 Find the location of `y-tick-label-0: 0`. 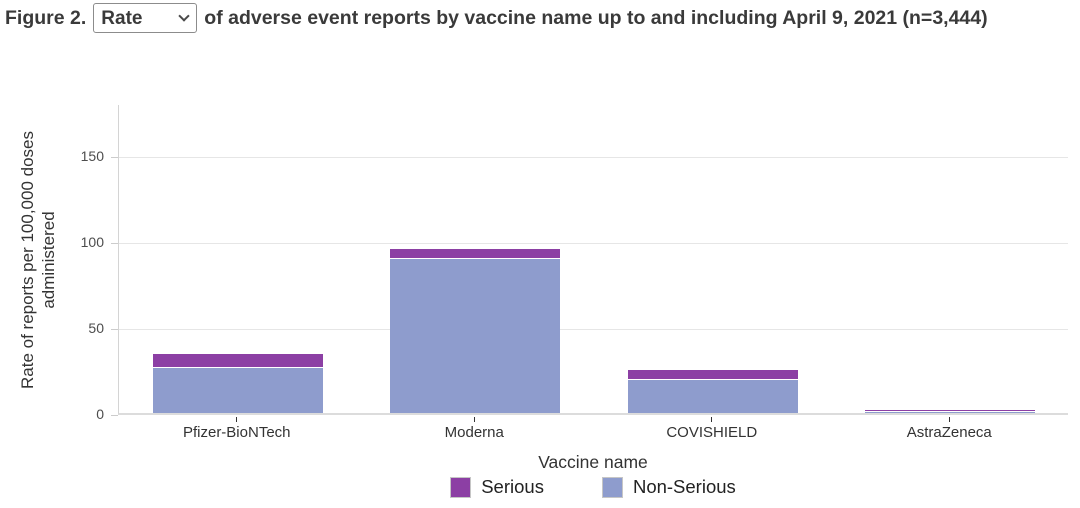

y-tick-label-0: 0 is located at coordinates (100, 414).